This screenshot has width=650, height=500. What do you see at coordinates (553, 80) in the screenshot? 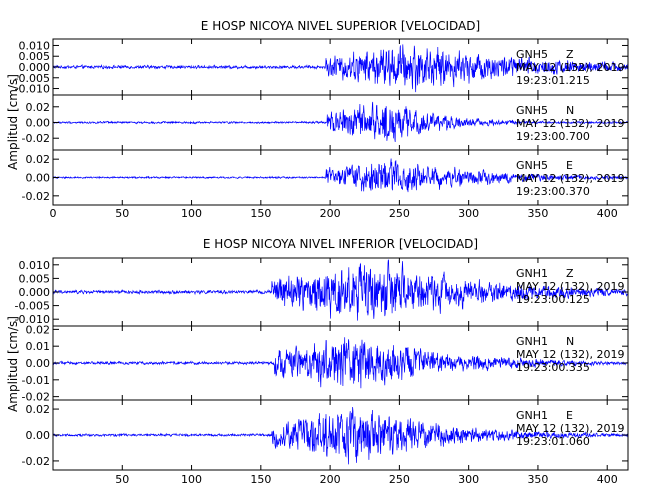
I see `record-time: 19:23:01.215` at bounding box center [553, 80].